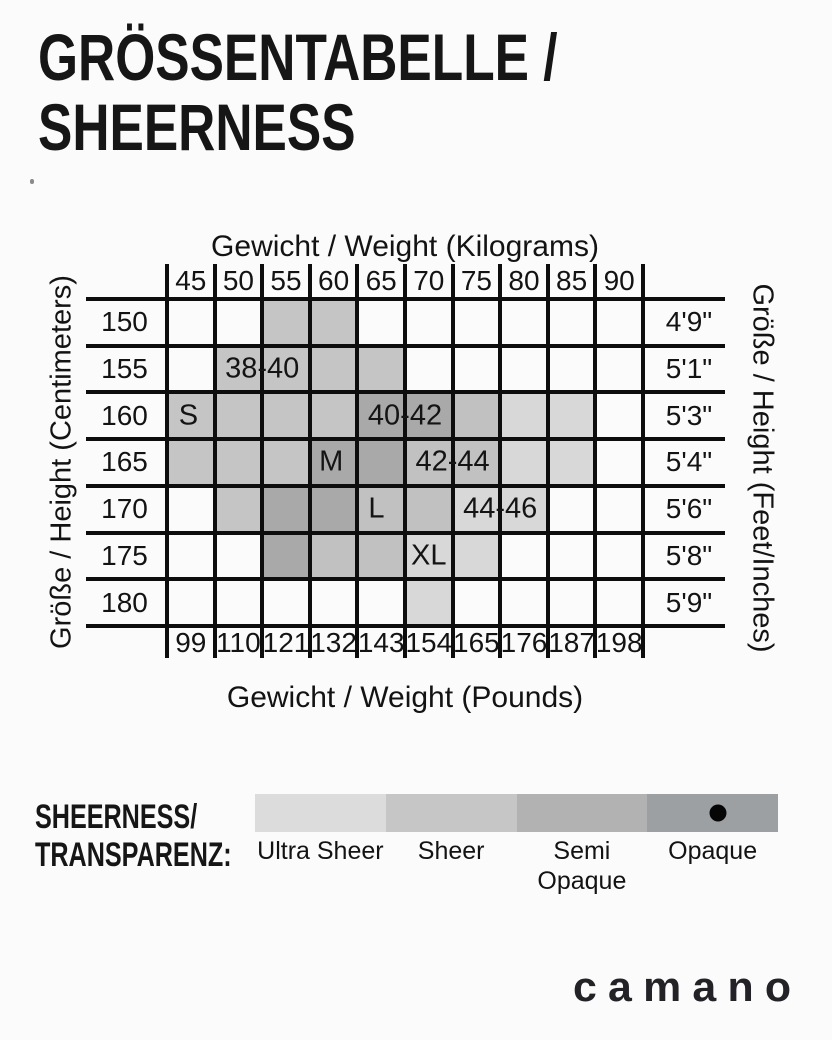 This screenshot has height=1040, width=832. I want to click on ft-row-label: 4'9", so click(689, 322).